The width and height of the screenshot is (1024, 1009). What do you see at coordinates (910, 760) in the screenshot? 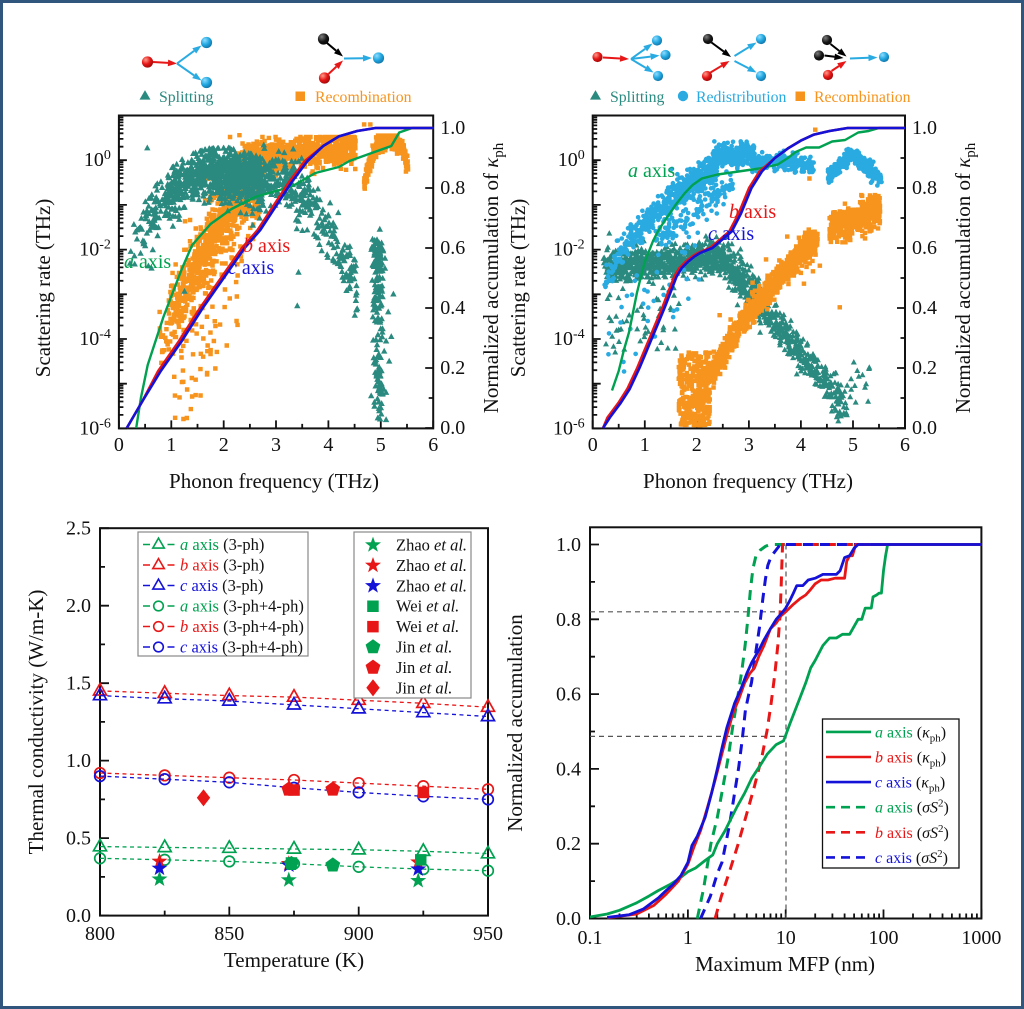
I see `svg-text: b axis (κph)` at bounding box center [910, 760].